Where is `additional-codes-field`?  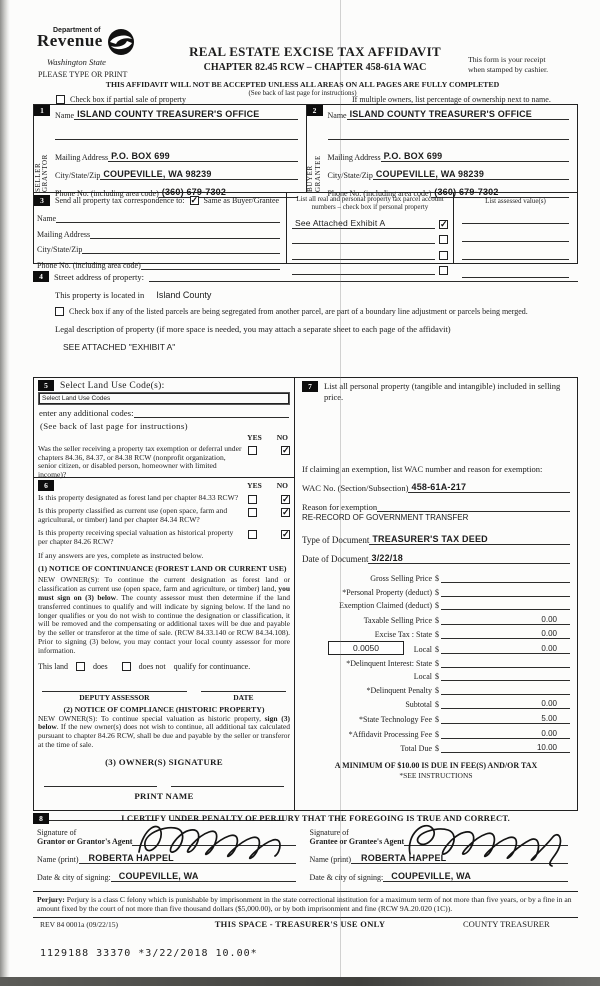 additional-codes-field is located at coordinates (211, 413).